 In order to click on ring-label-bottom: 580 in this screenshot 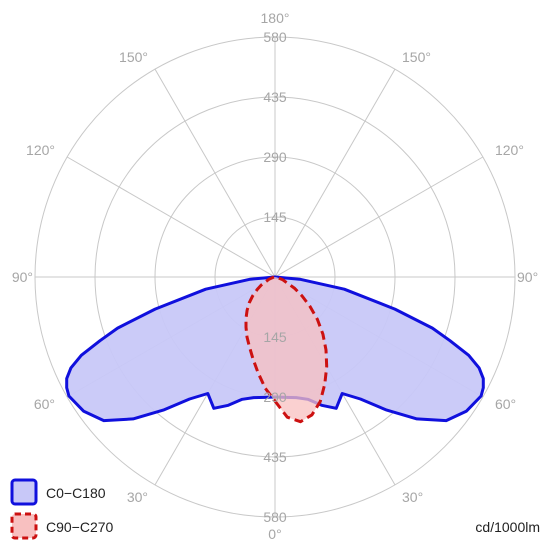, I will do `click(275, 517)`.